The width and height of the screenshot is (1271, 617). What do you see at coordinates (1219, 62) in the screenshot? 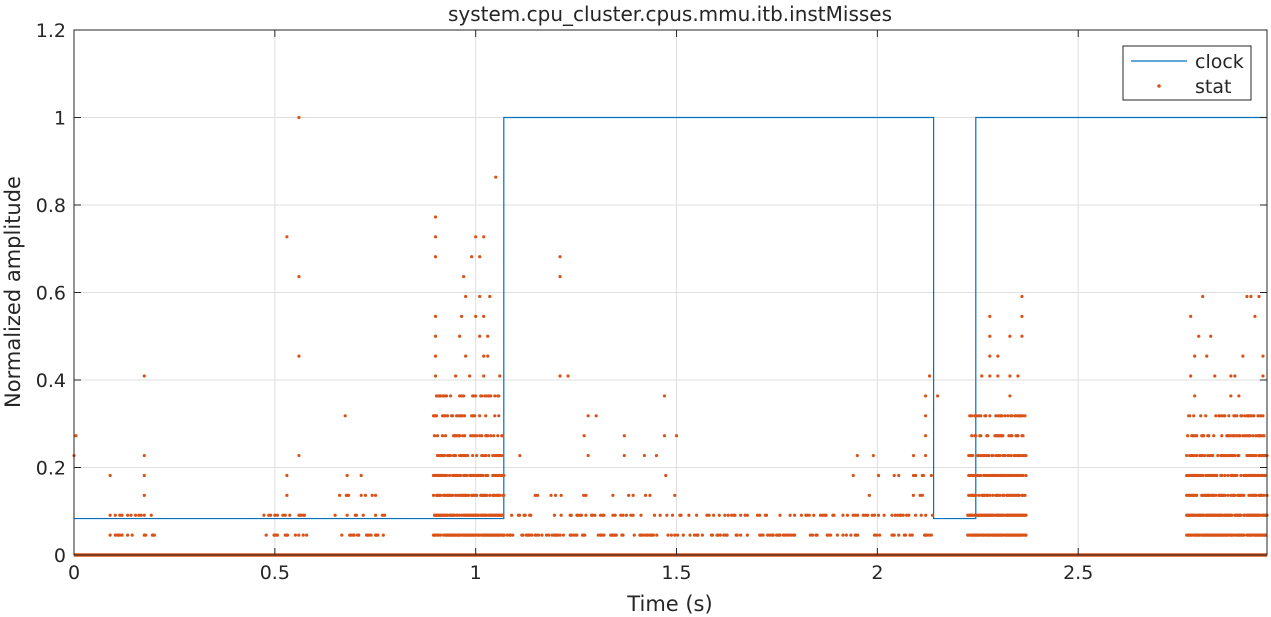
I see `legend-clock-label: clock` at bounding box center [1219, 62].